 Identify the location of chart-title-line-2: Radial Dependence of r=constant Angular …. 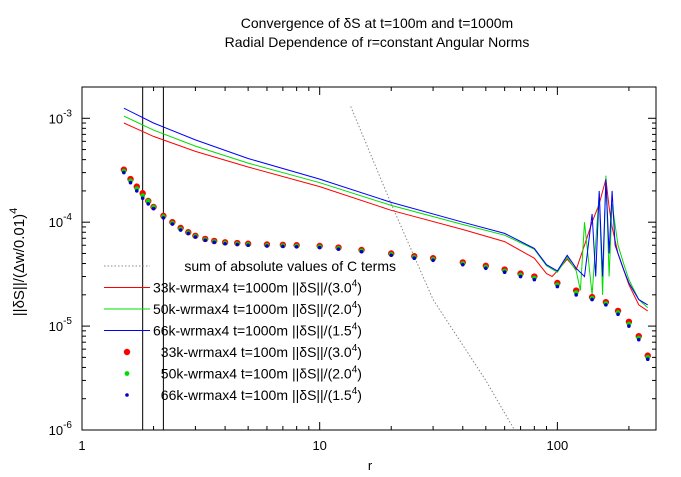
(377, 42).